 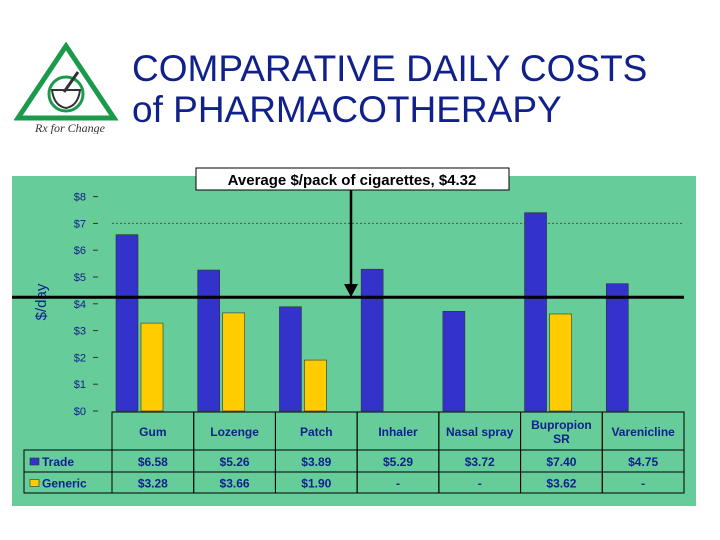 I want to click on trade-bar-lozenge, so click(x=209, y=340).